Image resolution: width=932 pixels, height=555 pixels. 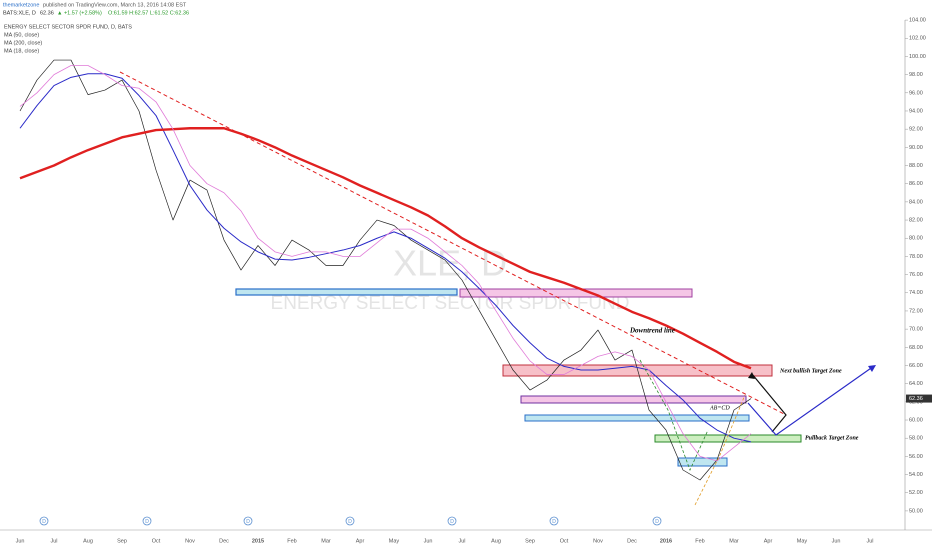 What do you see at coordinates (23, 43) in the screenshot?
I see `legend-entry: MA (200, close)` at bounding box center [23, 43].